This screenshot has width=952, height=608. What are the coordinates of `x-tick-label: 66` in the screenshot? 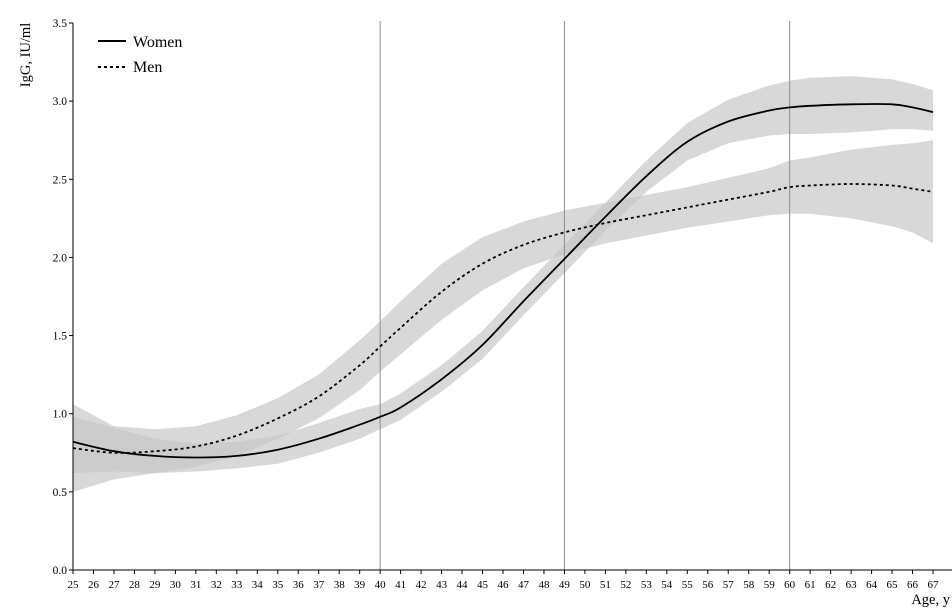 It's located at (913, 585).